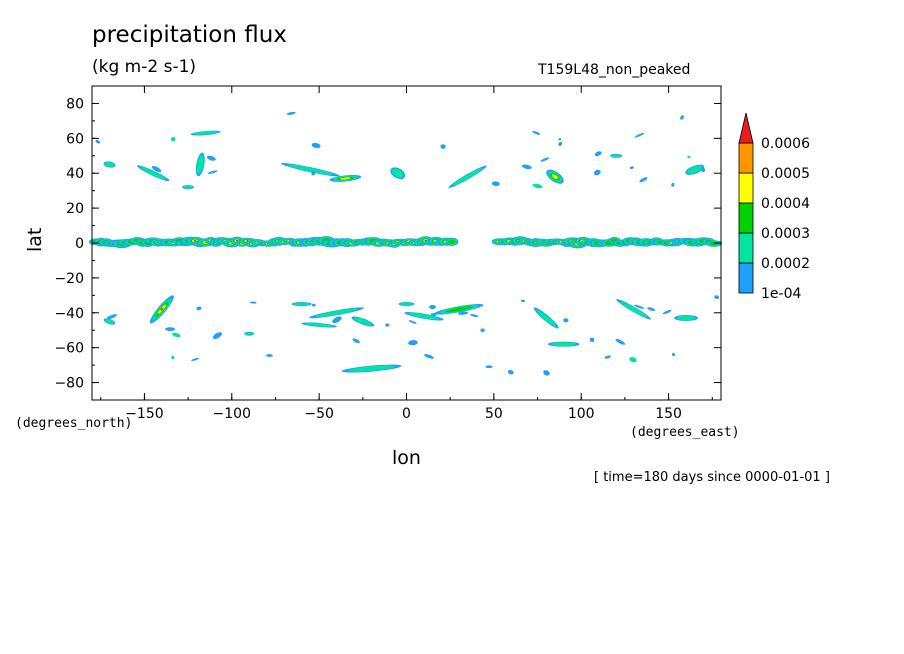  I want to click on x-axis-units: (degrees_east), so click(685, 432).